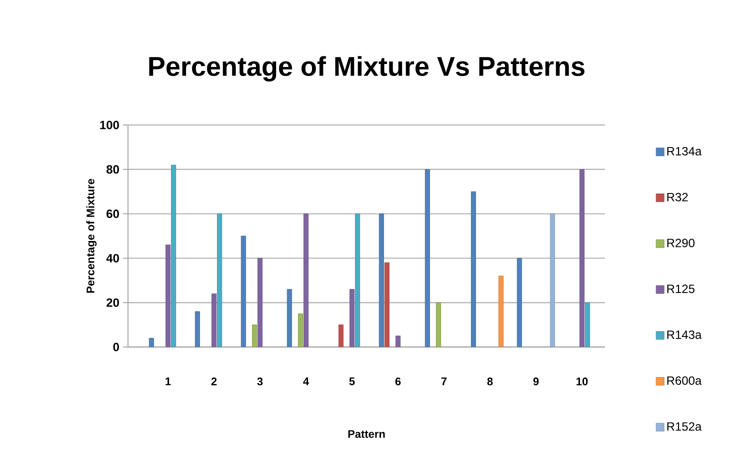 Image resolution: width=735 pixels, height=468 pixels. I want to click on y-tick-label: 100, so click(109, 125).